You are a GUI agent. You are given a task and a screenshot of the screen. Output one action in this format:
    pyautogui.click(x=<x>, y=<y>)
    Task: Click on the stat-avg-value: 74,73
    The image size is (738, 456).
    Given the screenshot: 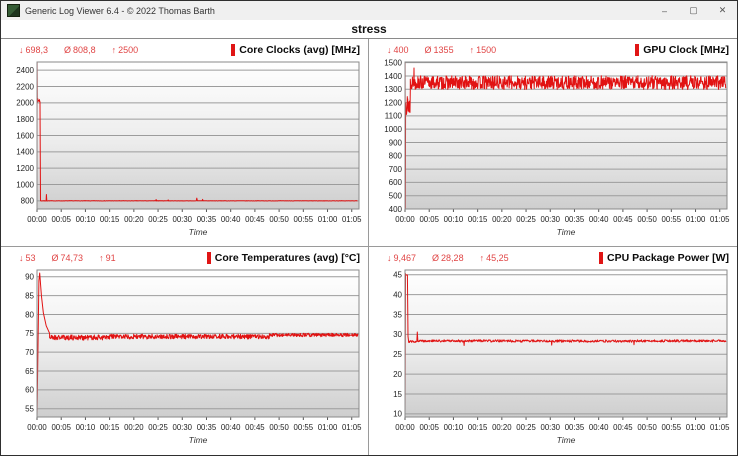 What is the action you would take?
    pyautogui.click(x=72, y=258)
    